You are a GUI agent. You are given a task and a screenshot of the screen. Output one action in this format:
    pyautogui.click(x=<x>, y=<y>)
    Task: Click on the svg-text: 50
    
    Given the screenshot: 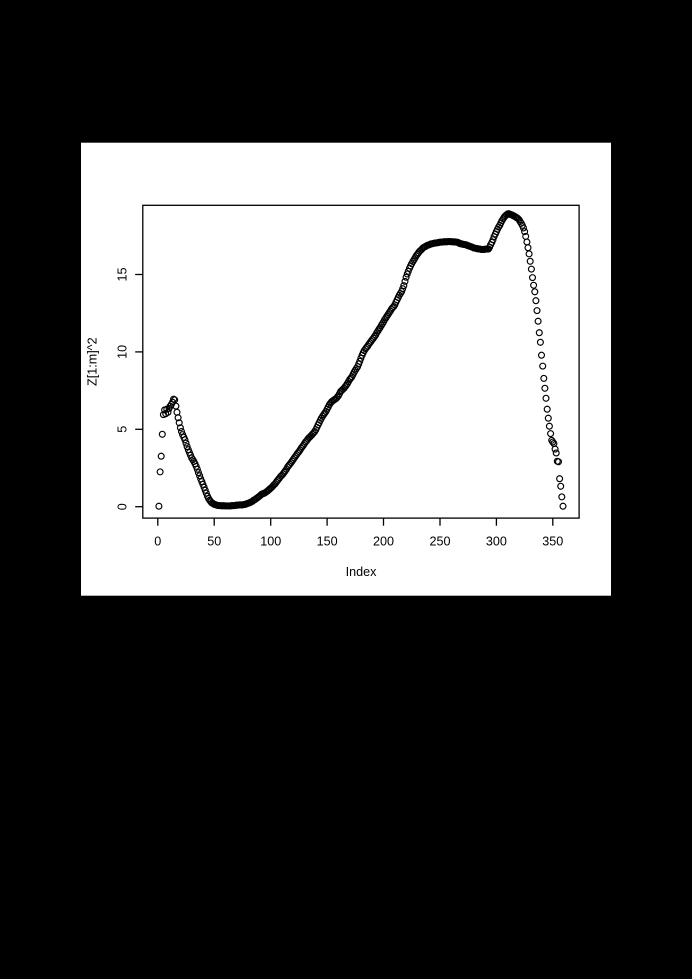 What is the action you would take?
    pyautogui.click(x=214, y=542)
    